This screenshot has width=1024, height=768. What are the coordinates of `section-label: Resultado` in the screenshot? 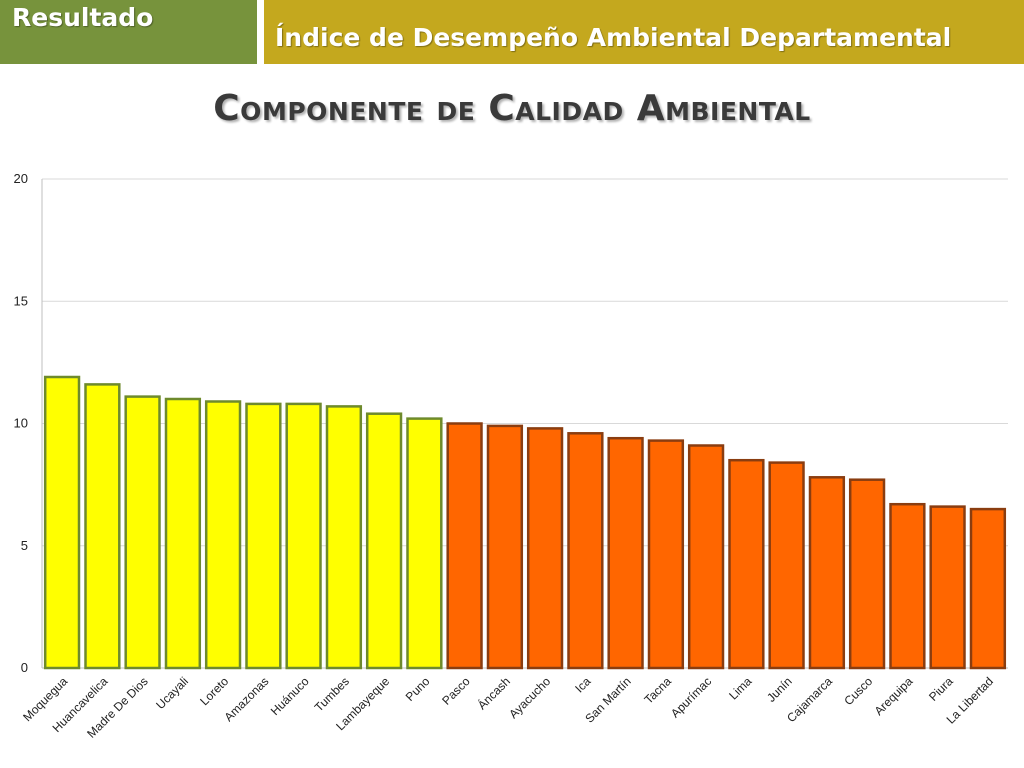 It's located at (128, 32).